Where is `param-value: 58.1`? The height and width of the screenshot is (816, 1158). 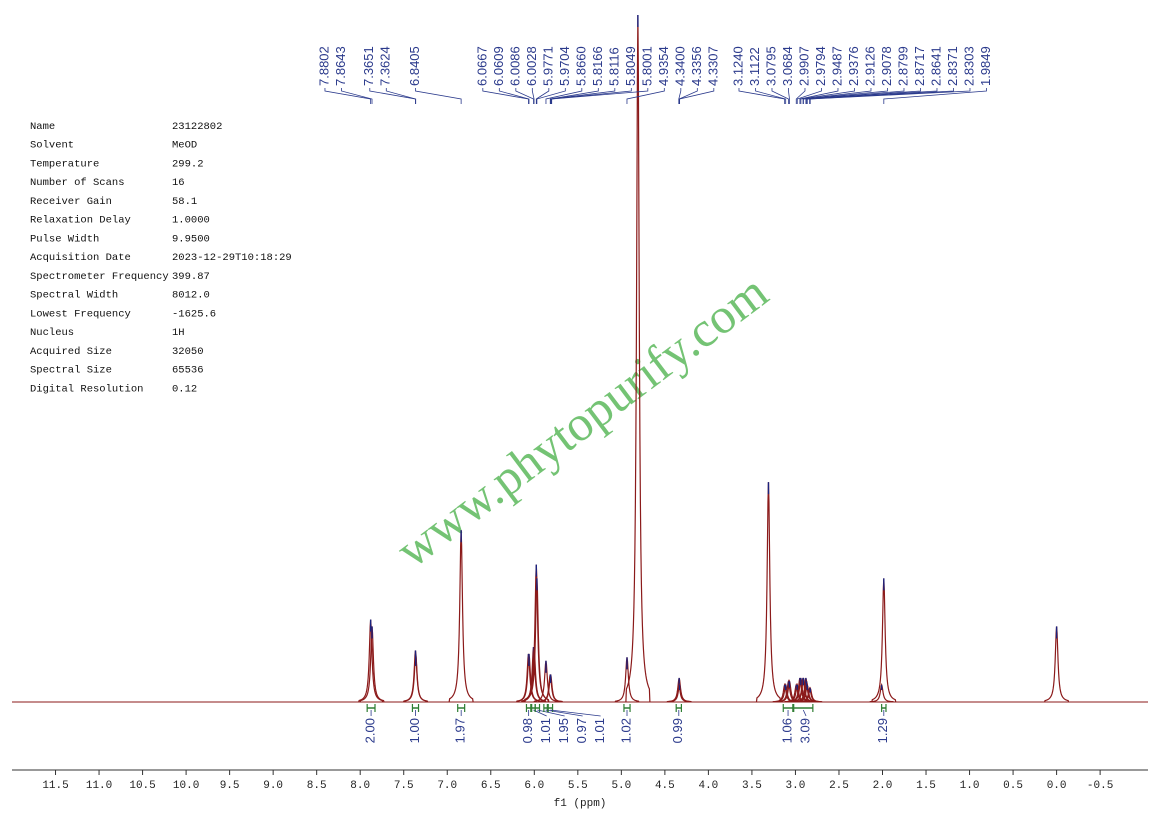 param-value: 58.1 is located at coordinates (184, 202).